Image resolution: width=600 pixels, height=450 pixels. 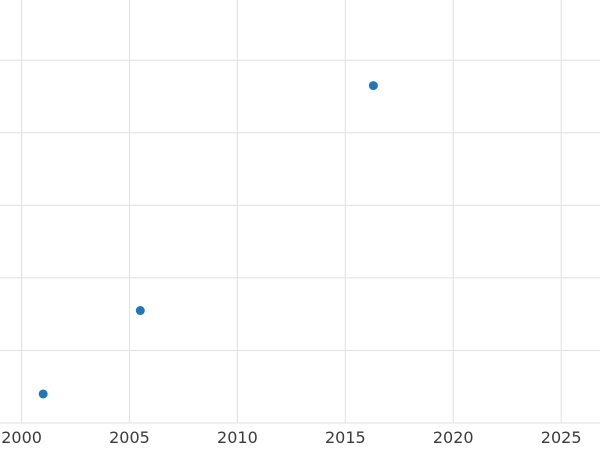 I want to click on x-tick-label: 2005, so click(x=129, y=437).